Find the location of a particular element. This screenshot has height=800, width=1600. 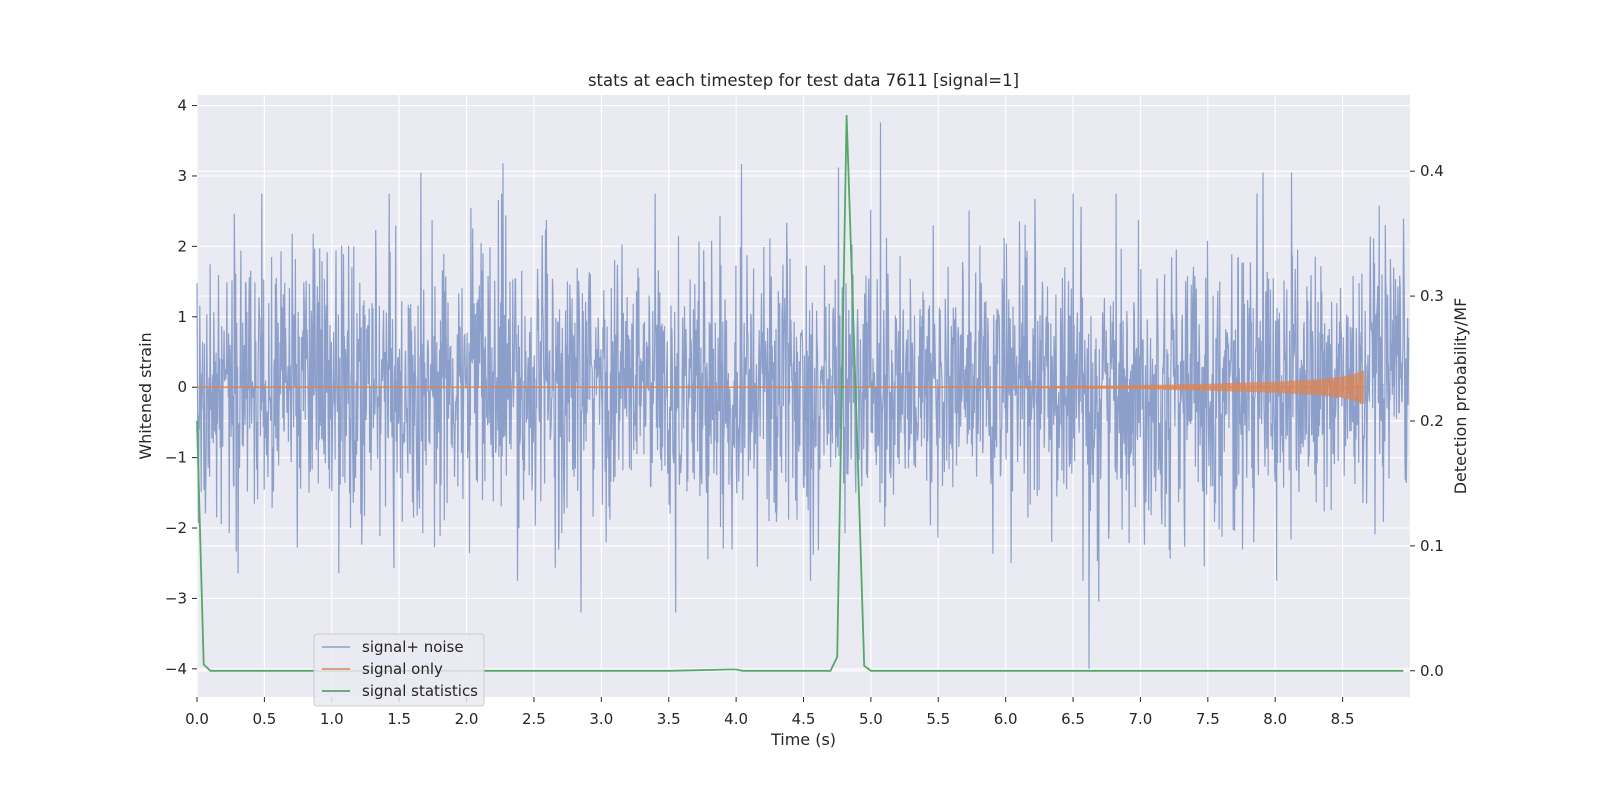

y-left-tick-label: 1 is located at coordinates (182, 317).